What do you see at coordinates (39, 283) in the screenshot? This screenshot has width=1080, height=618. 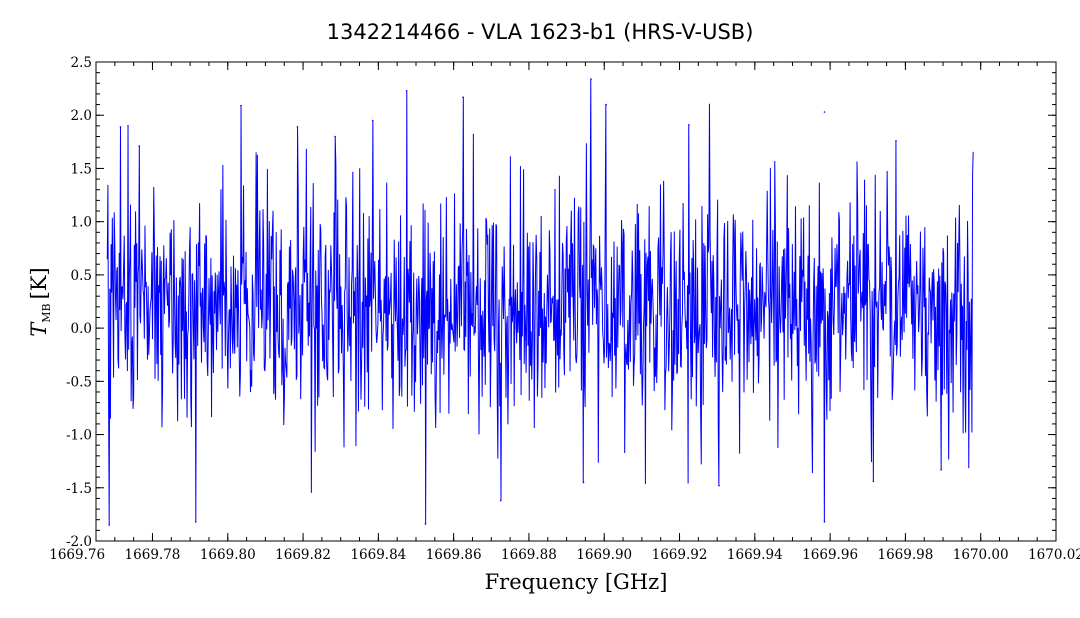 I see `y-axis-label-unit: [K]` at bounding box center [39, 283].